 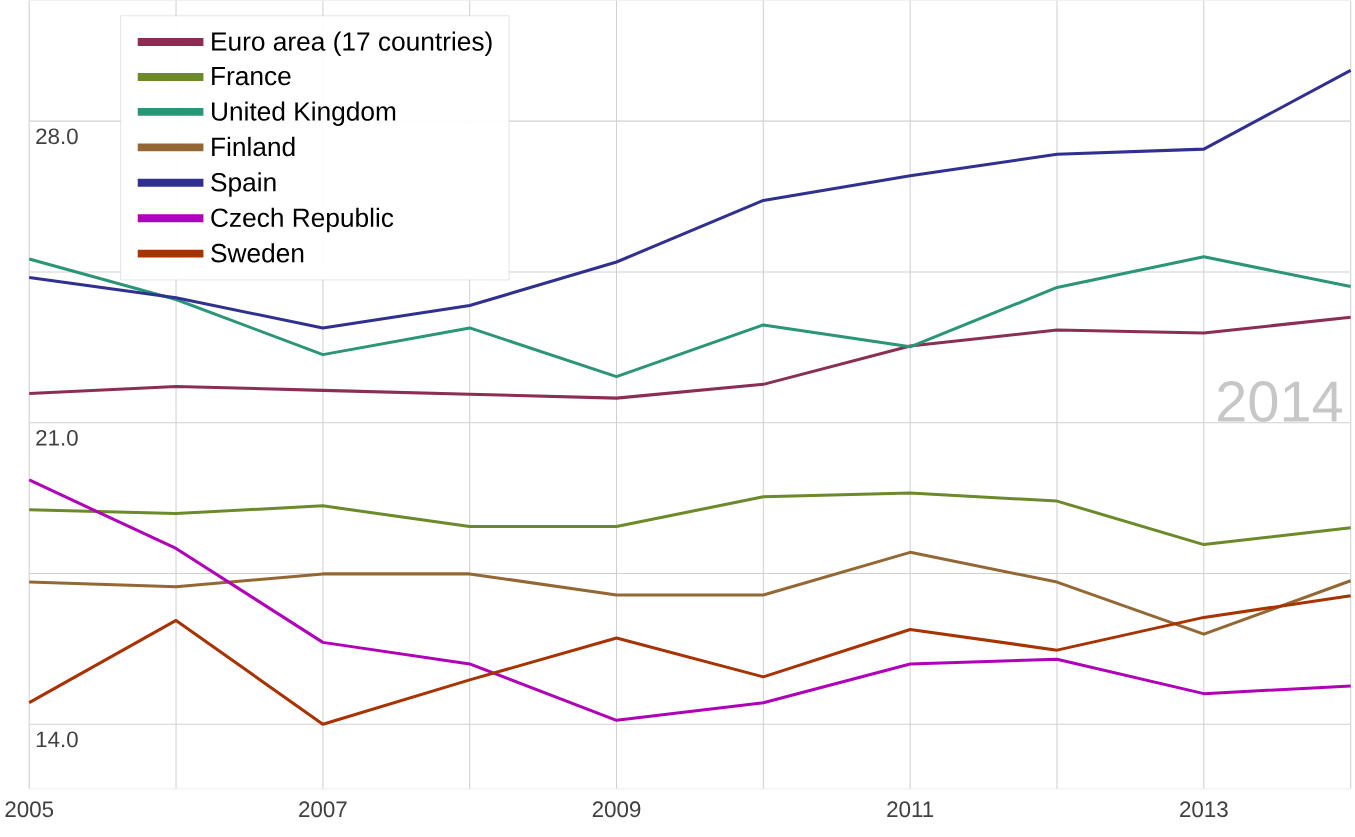 What do you see at coordinates (1204, 809) in the screenshot?
I see `x-tick-label: 2013` at bounding box center [1204, 809].